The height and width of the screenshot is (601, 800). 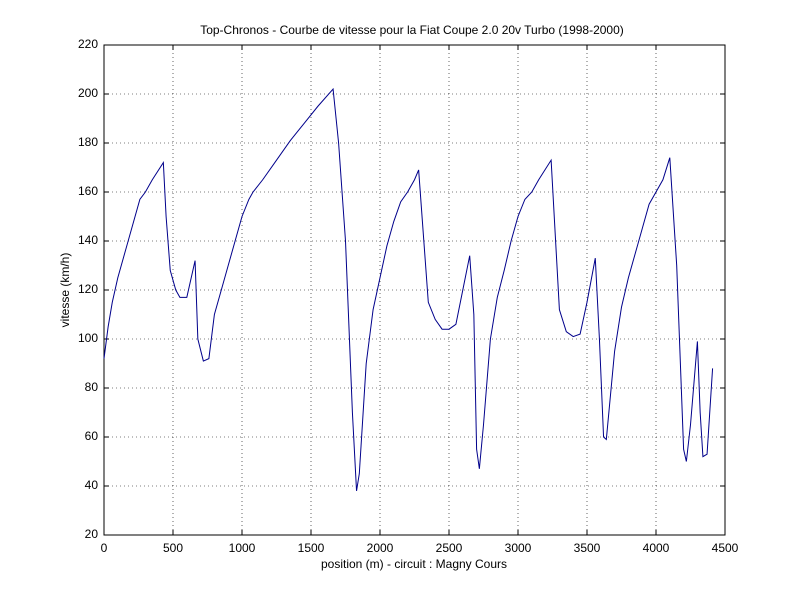 What do you see at coordinates (88, 191) in the screenshot?
I see `y-tick-label: 160` at bounding box center [88, 191].